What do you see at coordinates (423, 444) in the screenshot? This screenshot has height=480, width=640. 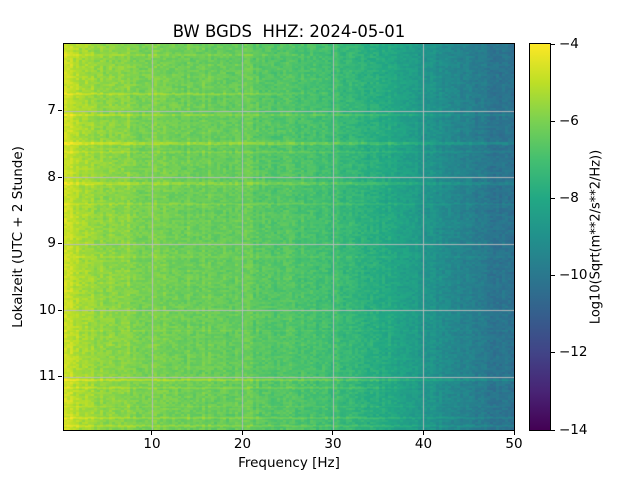 I see `x-tick-label: 40` at bounding box center [423, 444].